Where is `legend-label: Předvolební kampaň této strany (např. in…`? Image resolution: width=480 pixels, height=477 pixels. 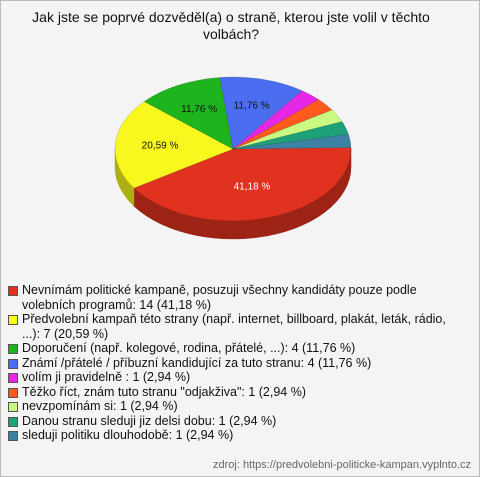 legend-label: Předvolební kampaň této strany (např. in… is located at coordinates (234, 326).